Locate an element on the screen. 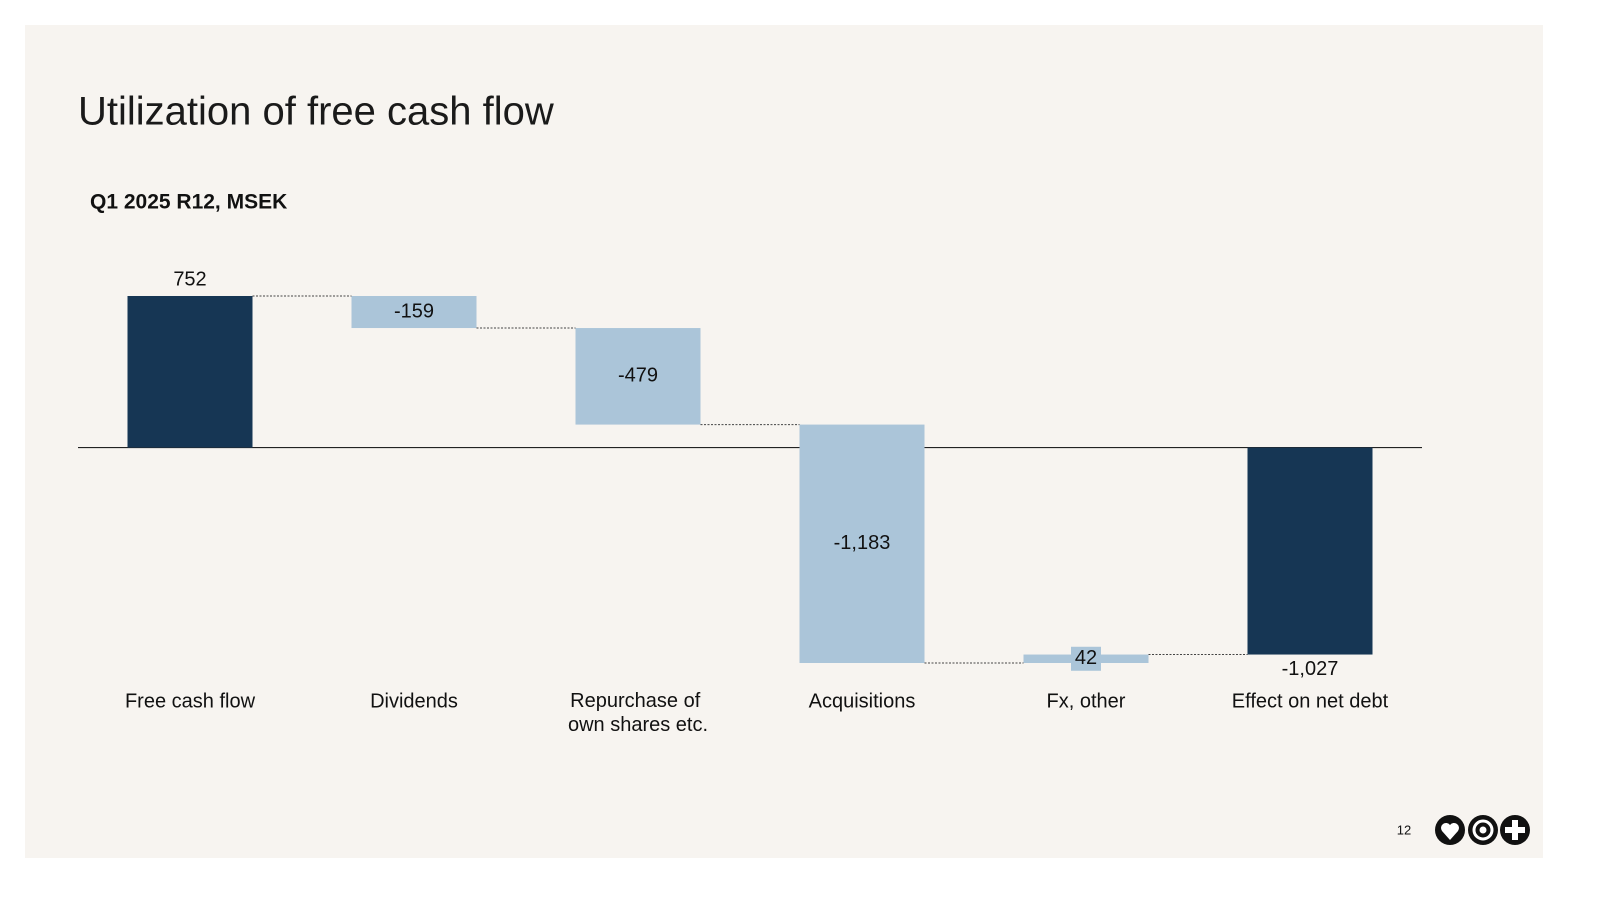  chart-title: Utilization of free cash flow is located at coordinates (316, 112).